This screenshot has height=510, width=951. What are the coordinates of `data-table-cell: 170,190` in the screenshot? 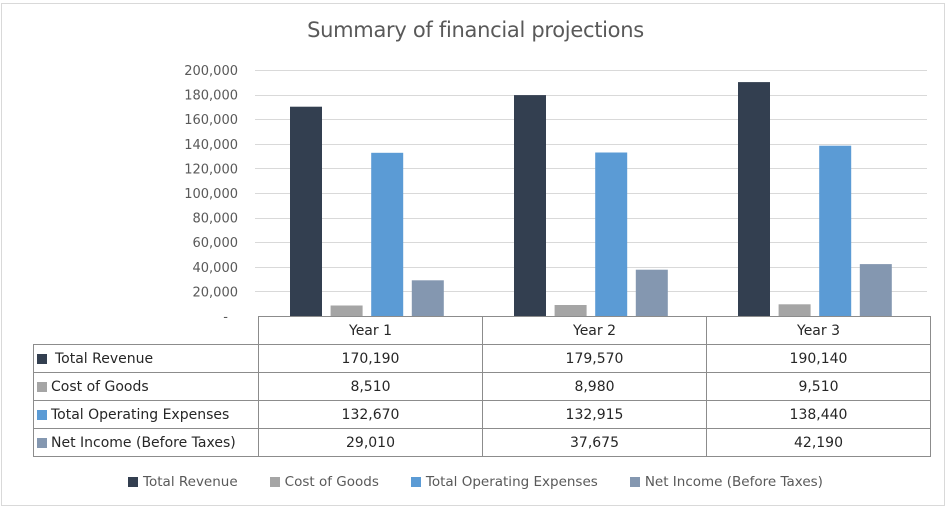 It's located at (370, 358).